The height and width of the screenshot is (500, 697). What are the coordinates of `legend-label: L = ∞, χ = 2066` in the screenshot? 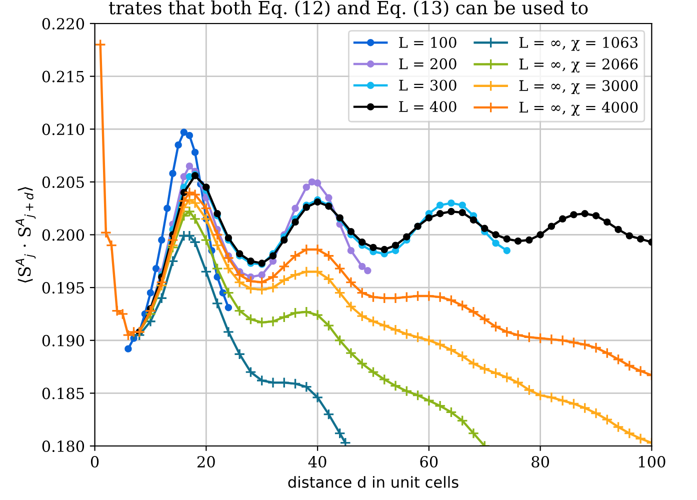 It's located at (578, 65).